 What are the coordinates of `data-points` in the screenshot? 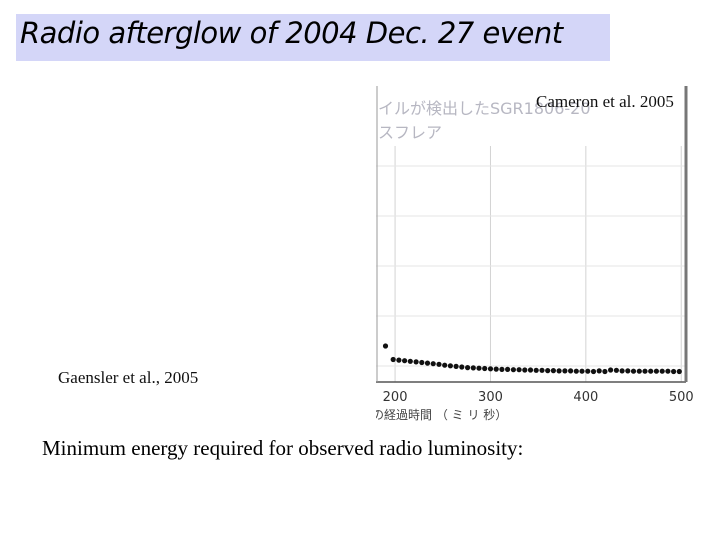 It's located at (532, 359).